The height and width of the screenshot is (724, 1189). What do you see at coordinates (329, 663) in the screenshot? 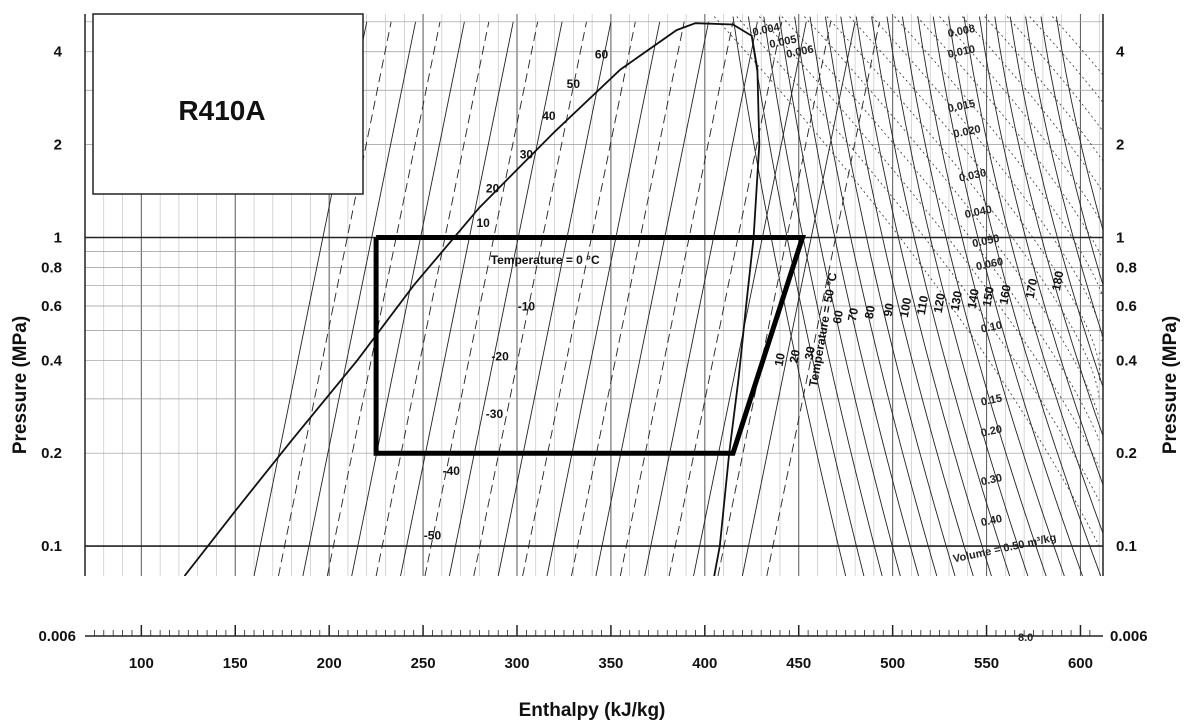
I see `x-tick-label: 200` at bounding box center [329, 663].